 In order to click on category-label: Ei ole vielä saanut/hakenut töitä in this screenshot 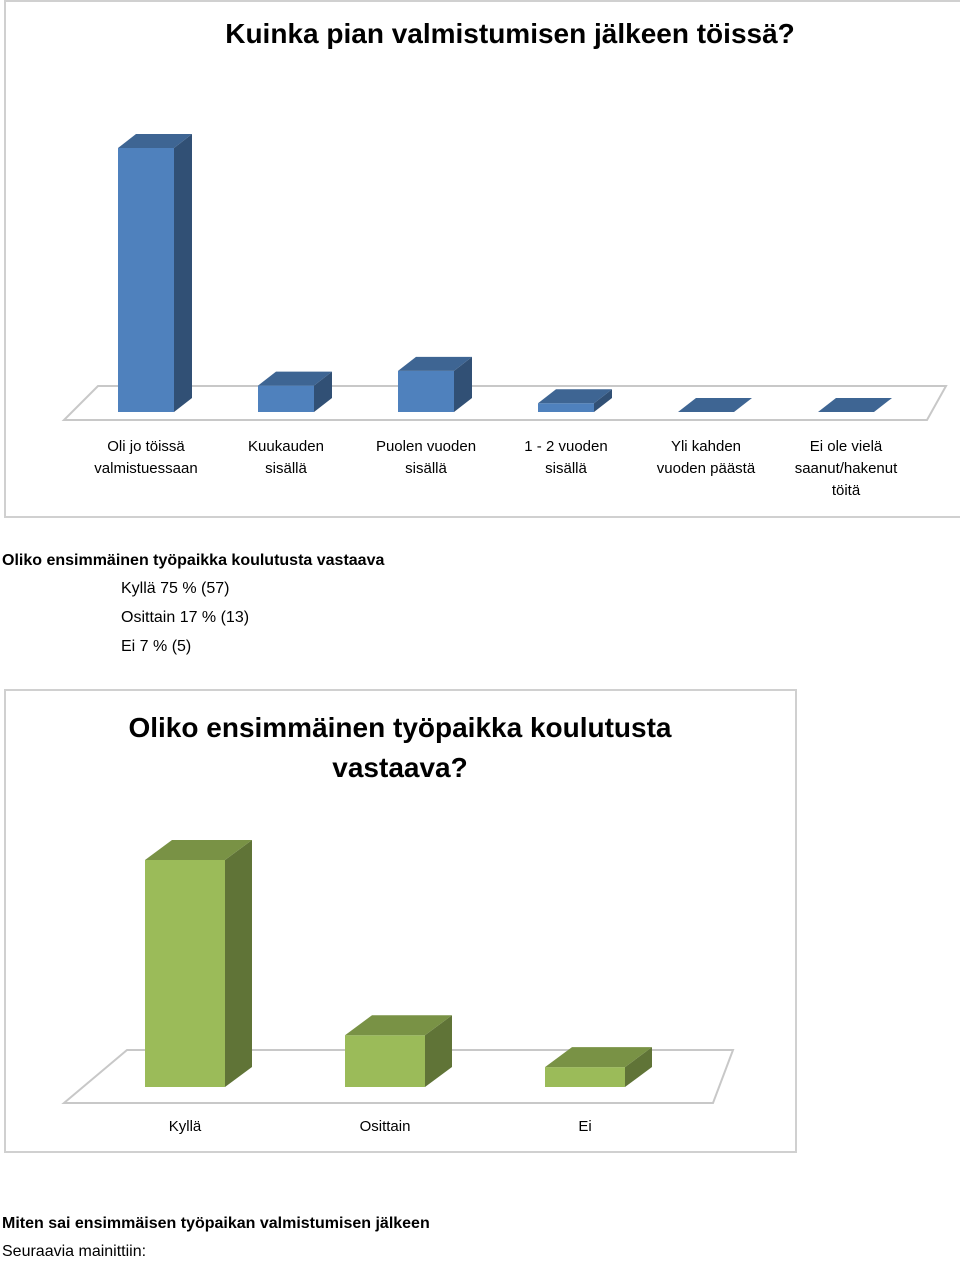, I will do `click(846, 469)`.